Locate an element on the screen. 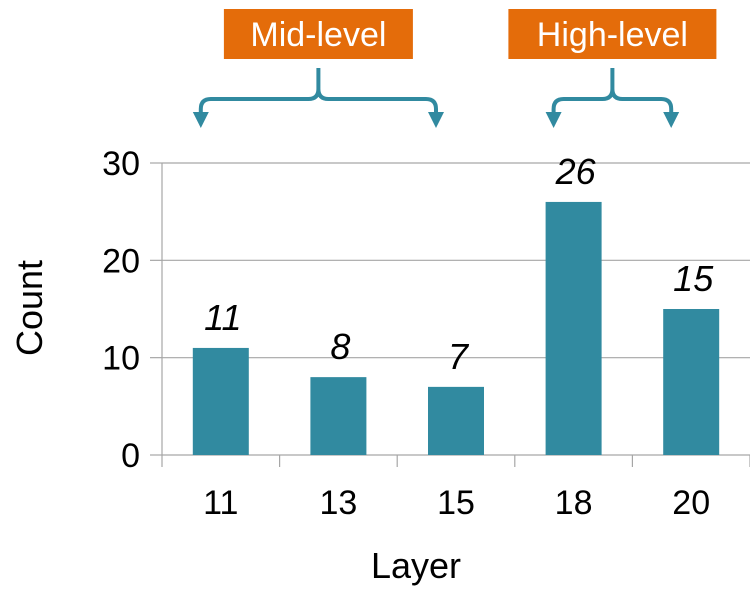 The image size is (750, 590). x-axis-title: Layer is located at coordinates (416, 565).